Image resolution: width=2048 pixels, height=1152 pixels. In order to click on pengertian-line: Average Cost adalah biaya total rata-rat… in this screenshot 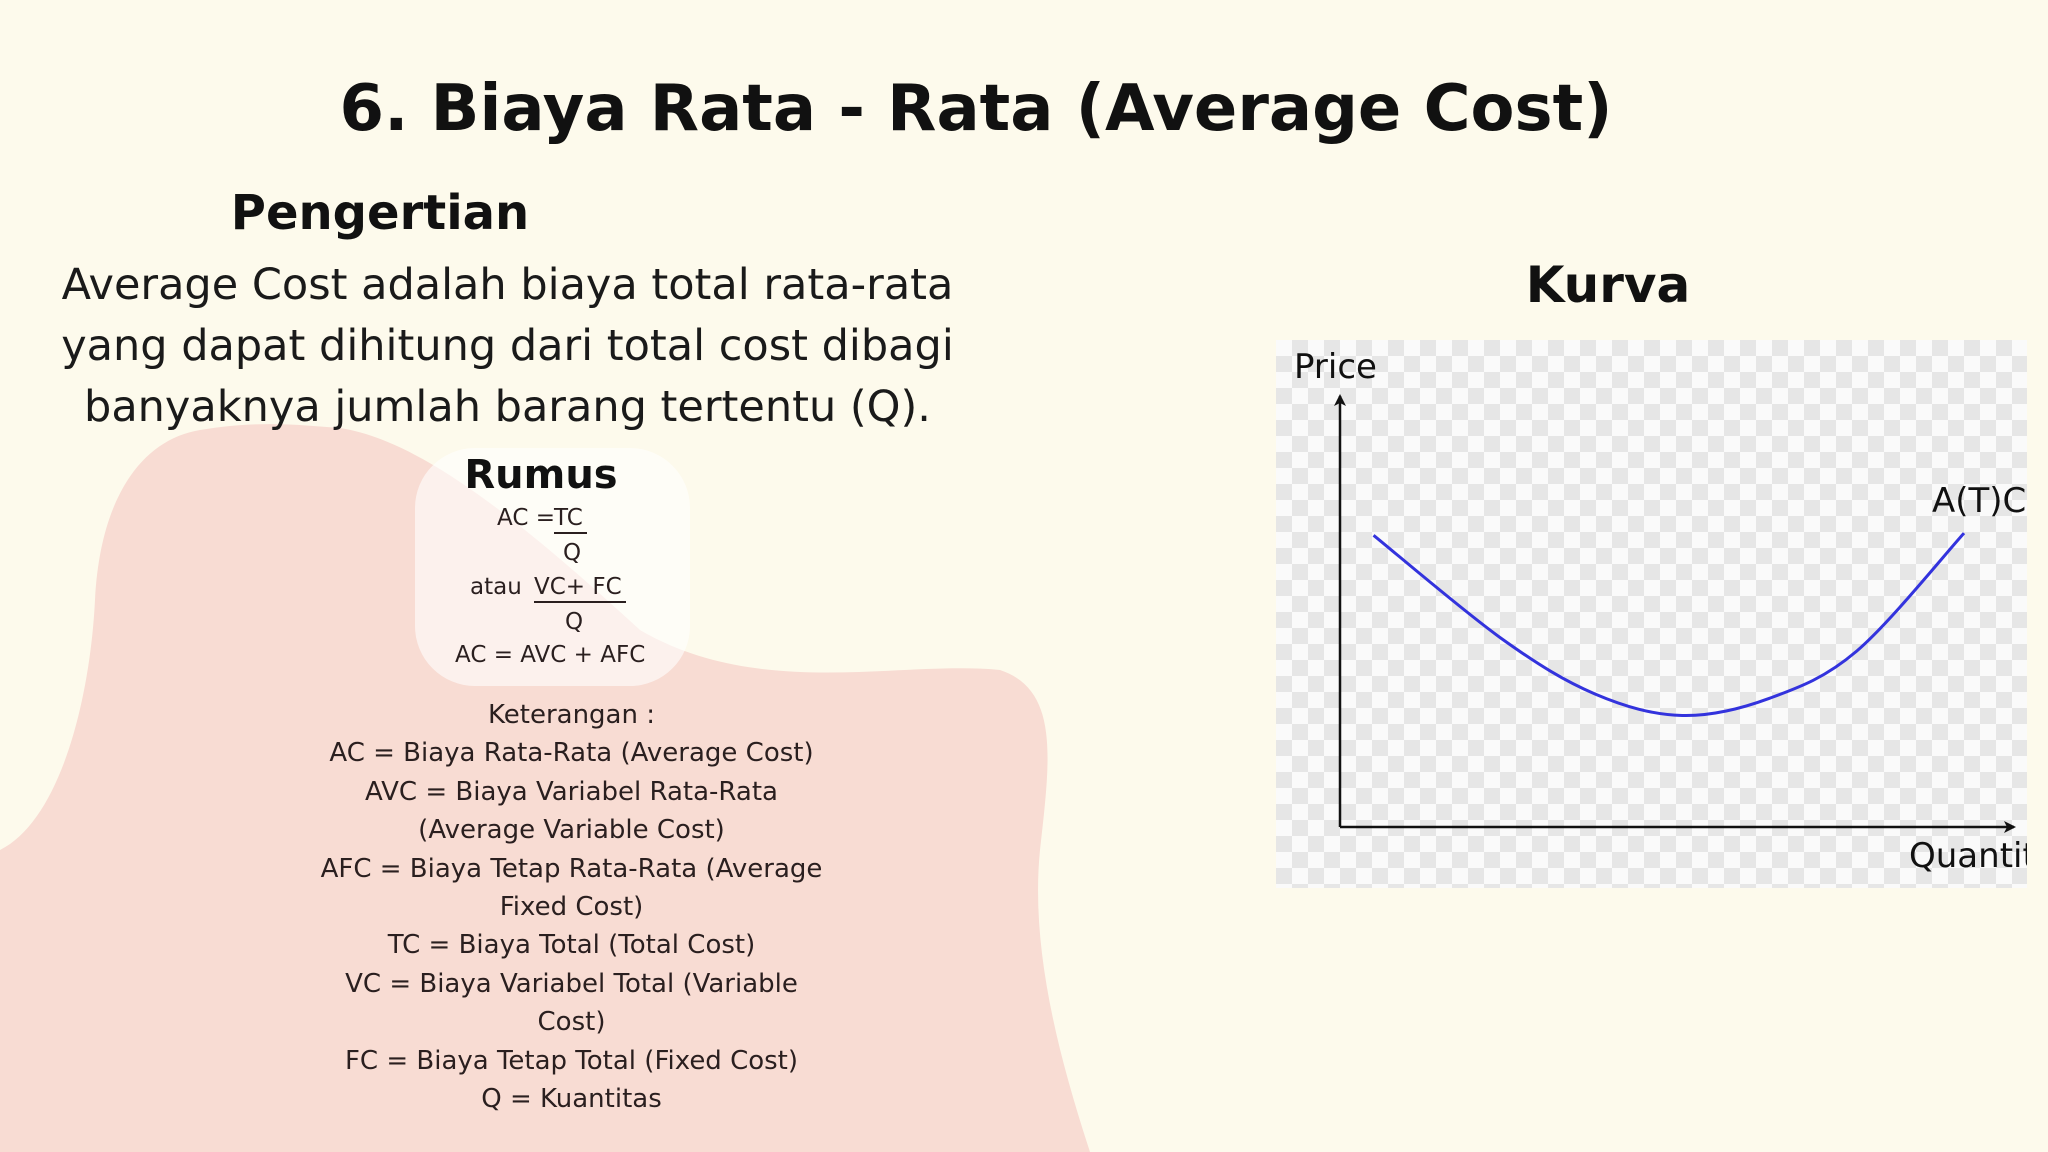, I will do `click(507, 285)`.